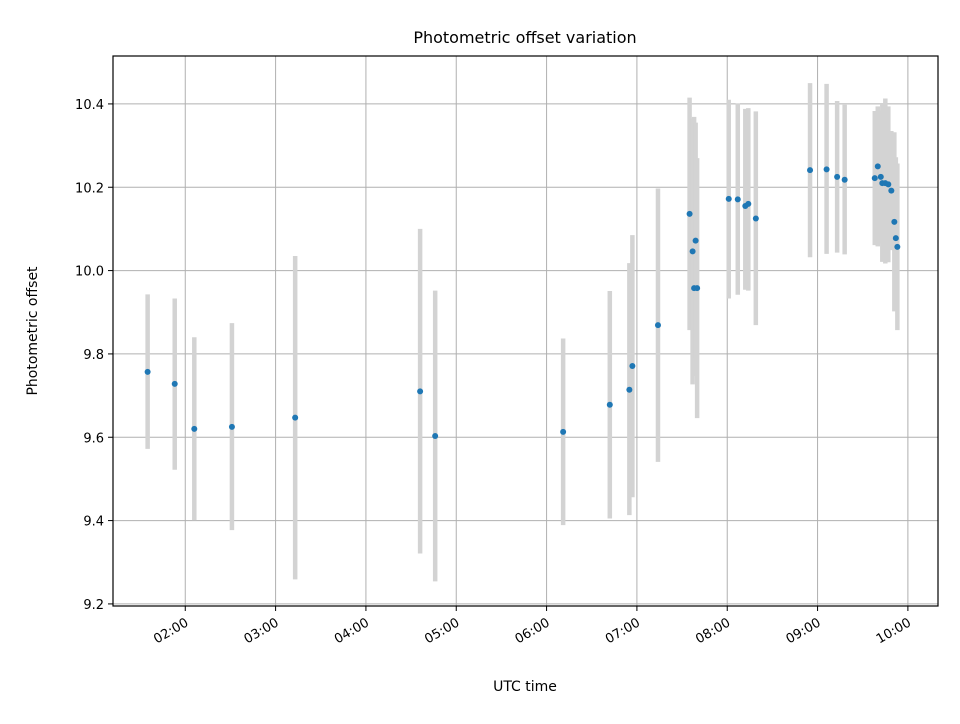  I want to click on y-tick-label: 10.0, so click(89, 272).